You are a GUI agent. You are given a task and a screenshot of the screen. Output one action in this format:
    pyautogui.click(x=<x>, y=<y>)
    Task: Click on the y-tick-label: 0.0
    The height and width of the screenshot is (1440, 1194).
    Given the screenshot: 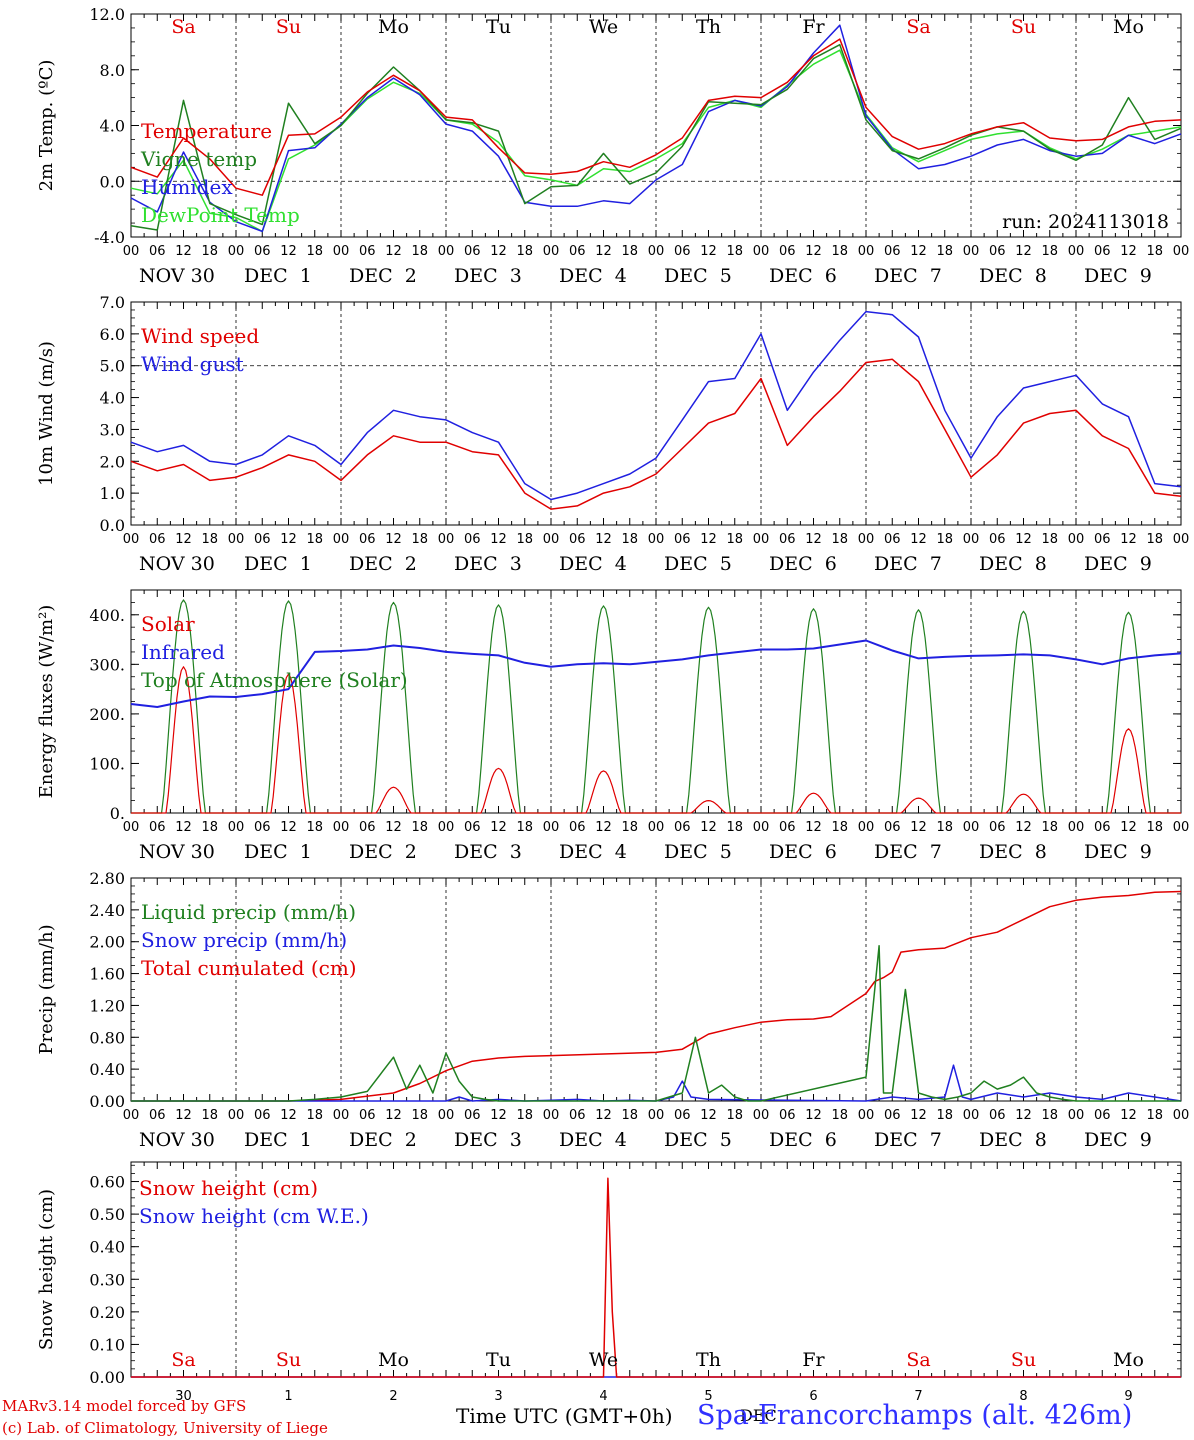 What is the action you would take?
    pyautogui.click(x=112, y=525)
    